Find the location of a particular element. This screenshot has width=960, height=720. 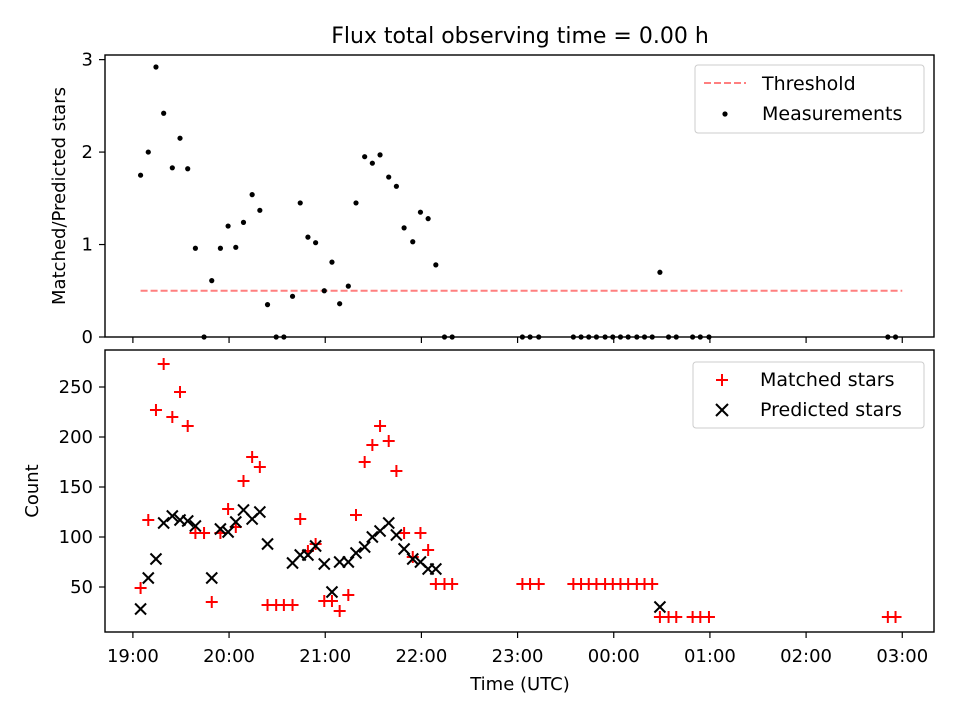

bottom-y-axis-label: Count is located at coordinates (32, 490).